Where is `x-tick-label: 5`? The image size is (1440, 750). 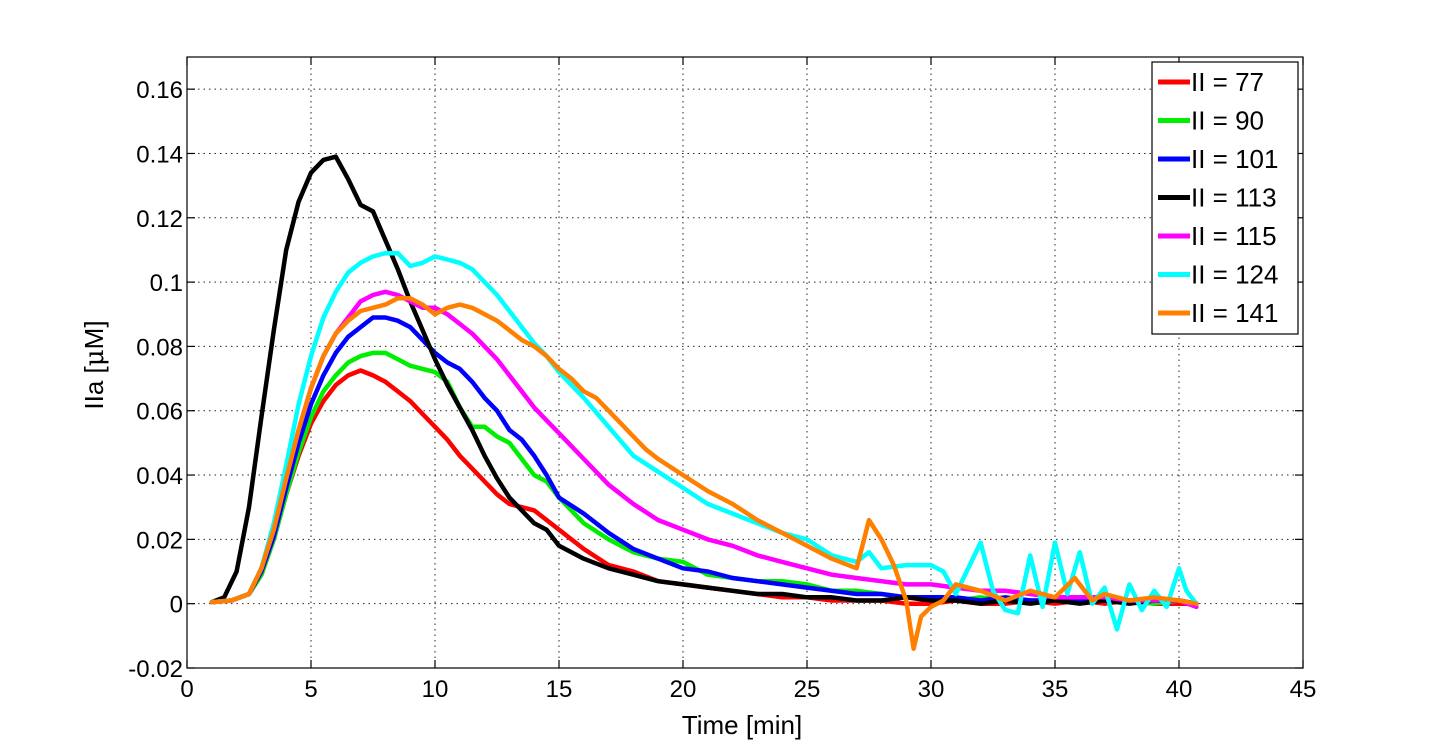
x-tick-label: 5 is located at coordinates (310, 689).